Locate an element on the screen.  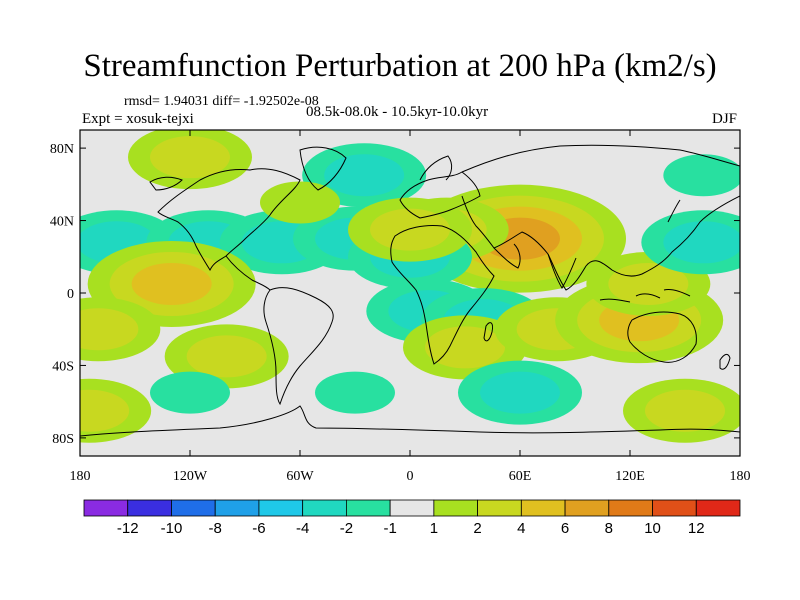
colorbar-label: 2 is located at coordinates (477, 528).